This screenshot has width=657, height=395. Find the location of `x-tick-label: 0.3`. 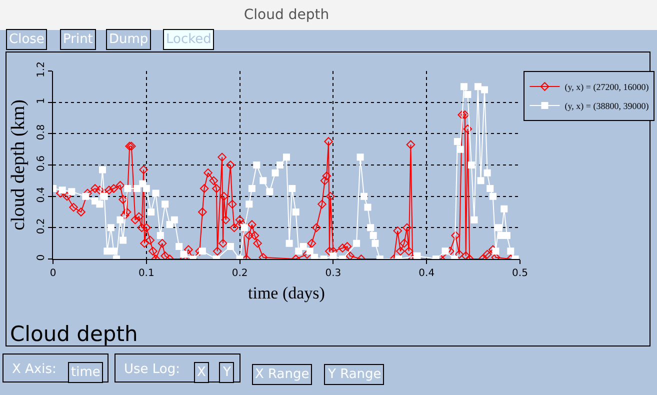

x-tick-label: 0.3 is located at coordinates (333, 273).